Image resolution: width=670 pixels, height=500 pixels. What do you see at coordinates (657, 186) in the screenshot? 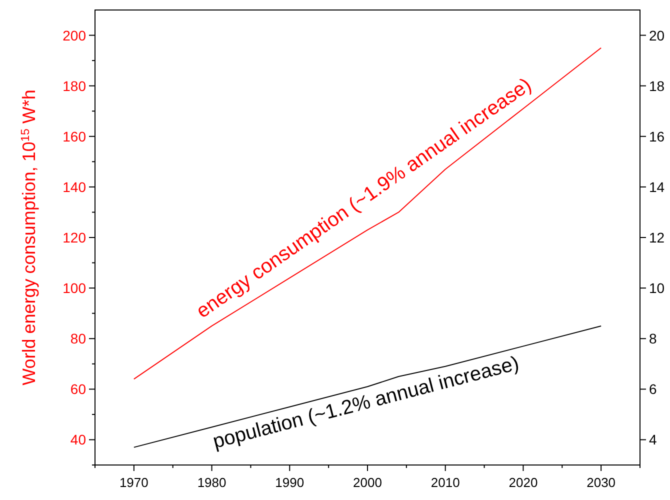
I see `y2-tick-label: 14` at bounding box center [657, 186].